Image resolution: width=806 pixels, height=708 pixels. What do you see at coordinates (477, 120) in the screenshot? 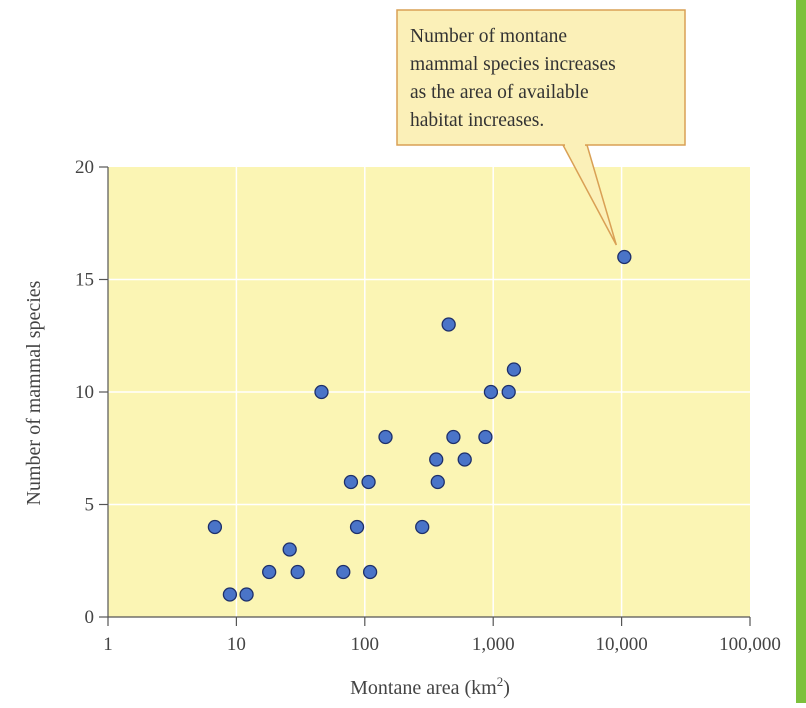
I see `callout-line: habitat increases.` at bounding box center [477, 120].